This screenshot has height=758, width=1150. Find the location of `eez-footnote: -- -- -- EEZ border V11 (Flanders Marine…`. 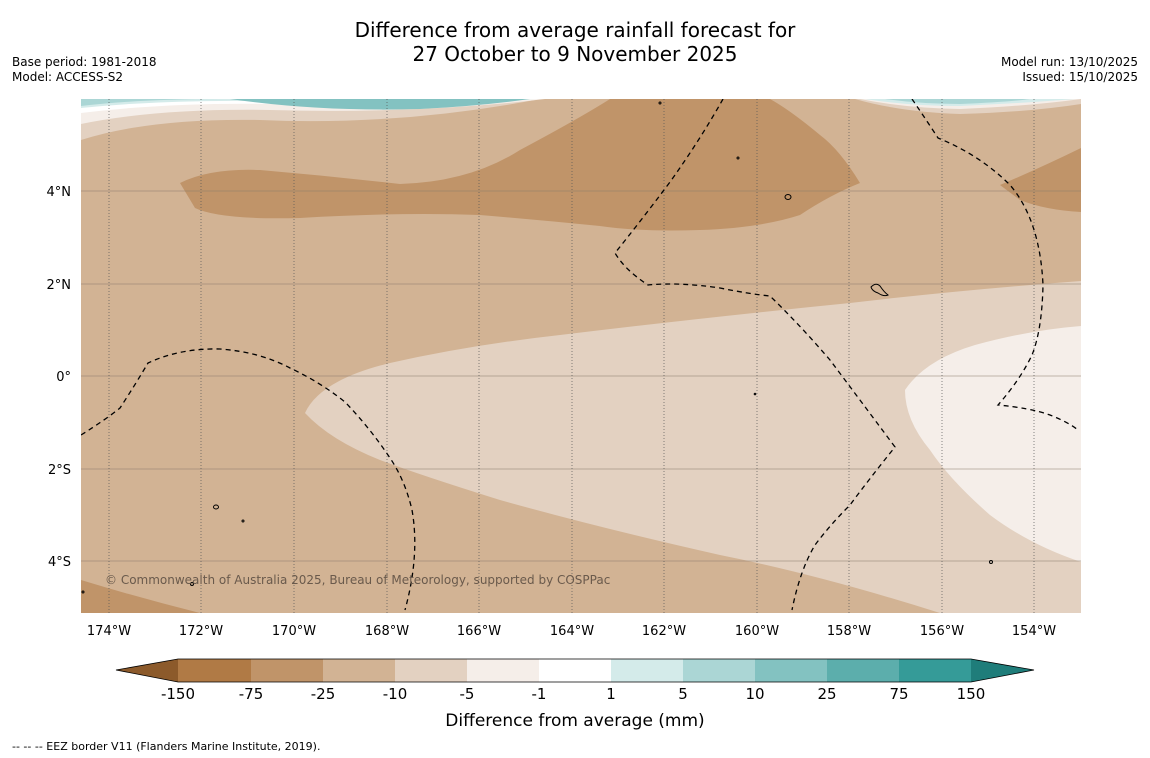

eez-footnote: -- -- -- EEZ border V11 (Flanders Marine… is located at coordinates (166, 746).